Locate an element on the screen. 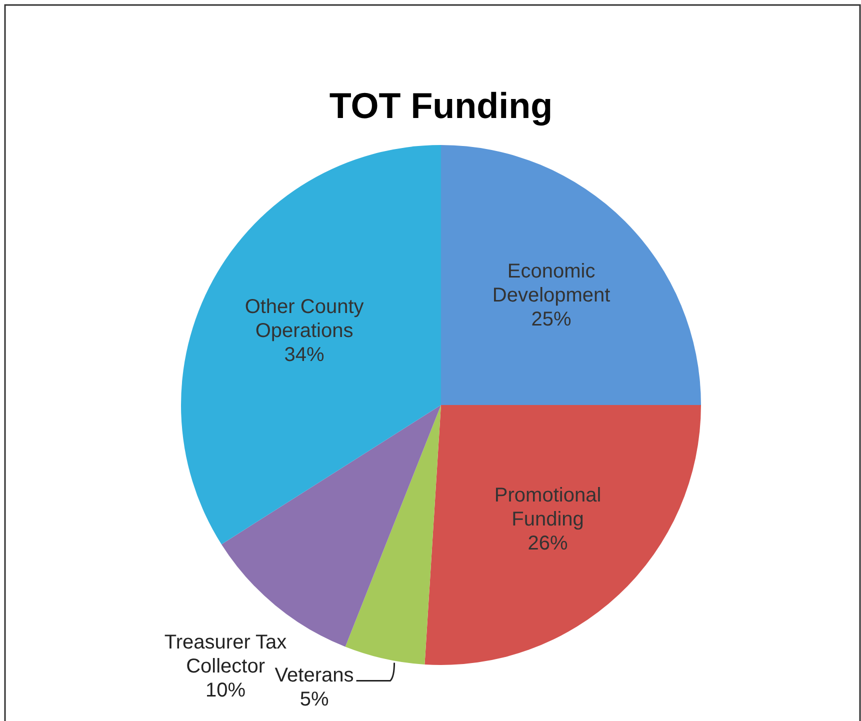 The width and height of the screenshot is (861, 721). slice-label: Promotional Funding is located at coordinates (548, 507).